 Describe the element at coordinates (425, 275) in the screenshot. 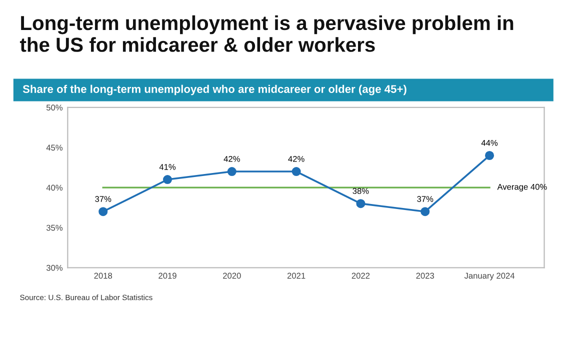

I see `x-tick-label: 2023` at that location.